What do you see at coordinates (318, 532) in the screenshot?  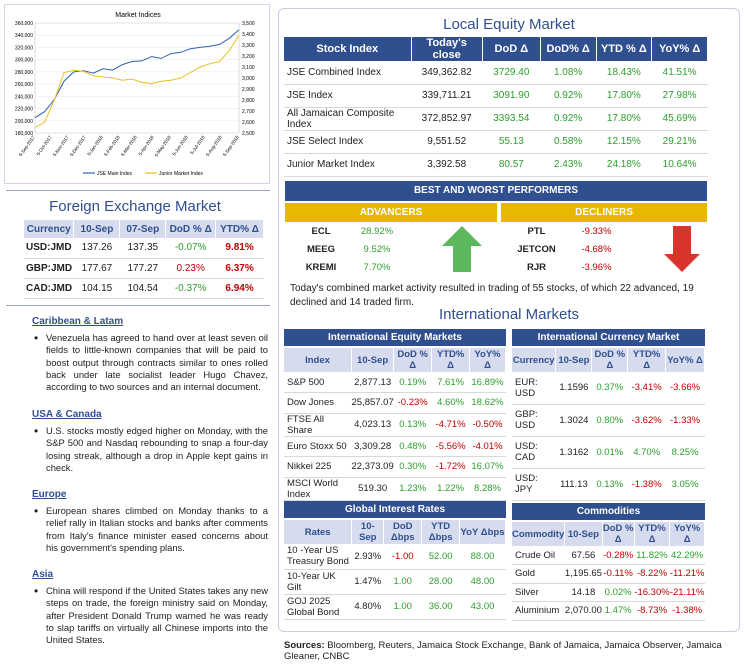 I see `rates-header: Rates` at bounding box center [318, 532].